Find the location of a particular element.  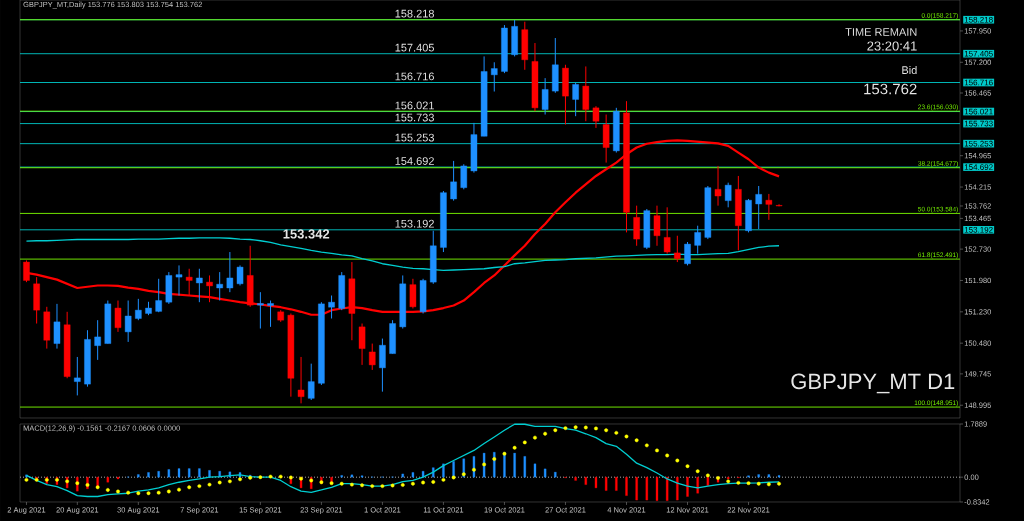

ref-line-label: 155.733 is located at coordinates (978, 123).